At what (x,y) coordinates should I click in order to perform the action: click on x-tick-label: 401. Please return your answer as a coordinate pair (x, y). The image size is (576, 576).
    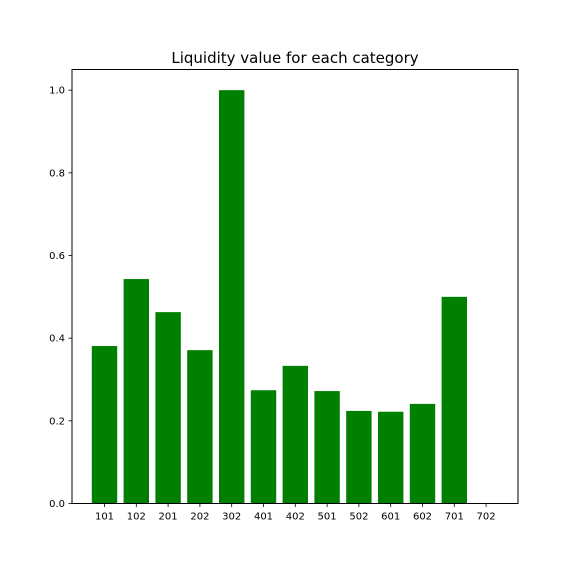
    Looking at the image, I should click on (263, 517).